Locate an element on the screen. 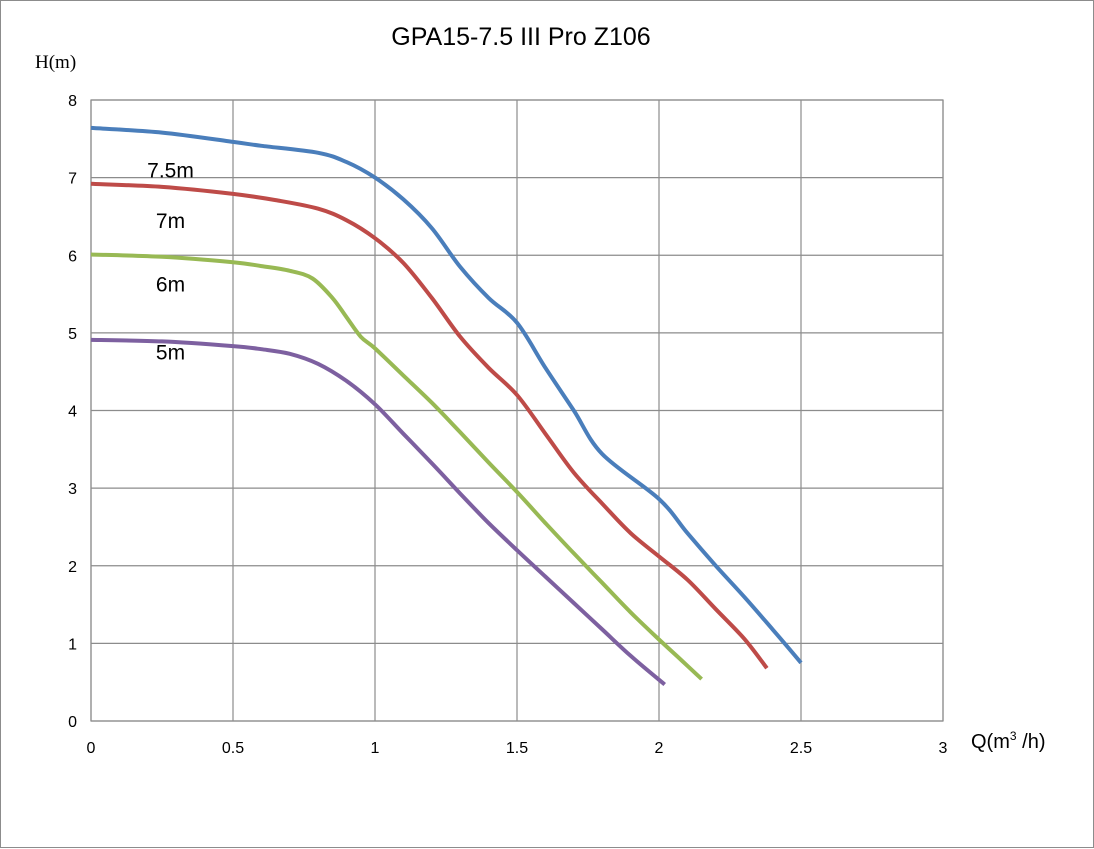 This screenshot has width=1094, height=849. chart-title: GPA15-7.5 III Pro Z106 is located at coordinates (520, 37).